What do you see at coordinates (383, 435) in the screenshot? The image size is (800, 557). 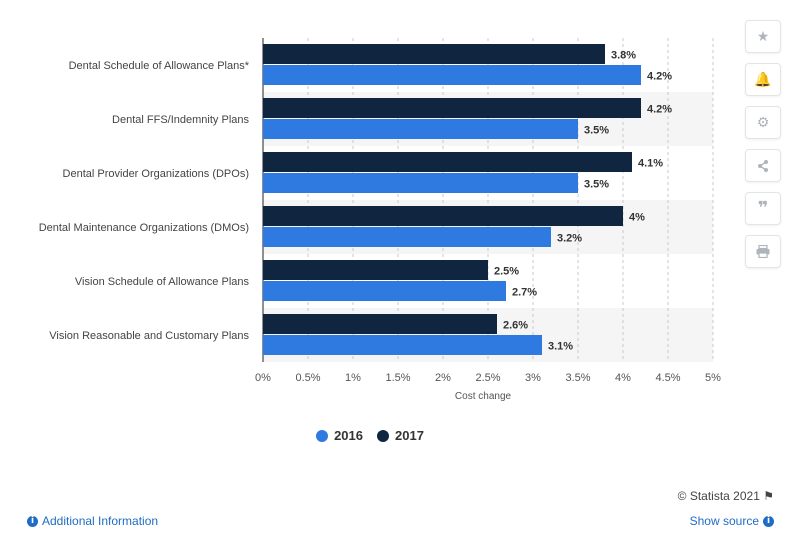 I see `legend-marker-2017` at bounding box center [383, 435].